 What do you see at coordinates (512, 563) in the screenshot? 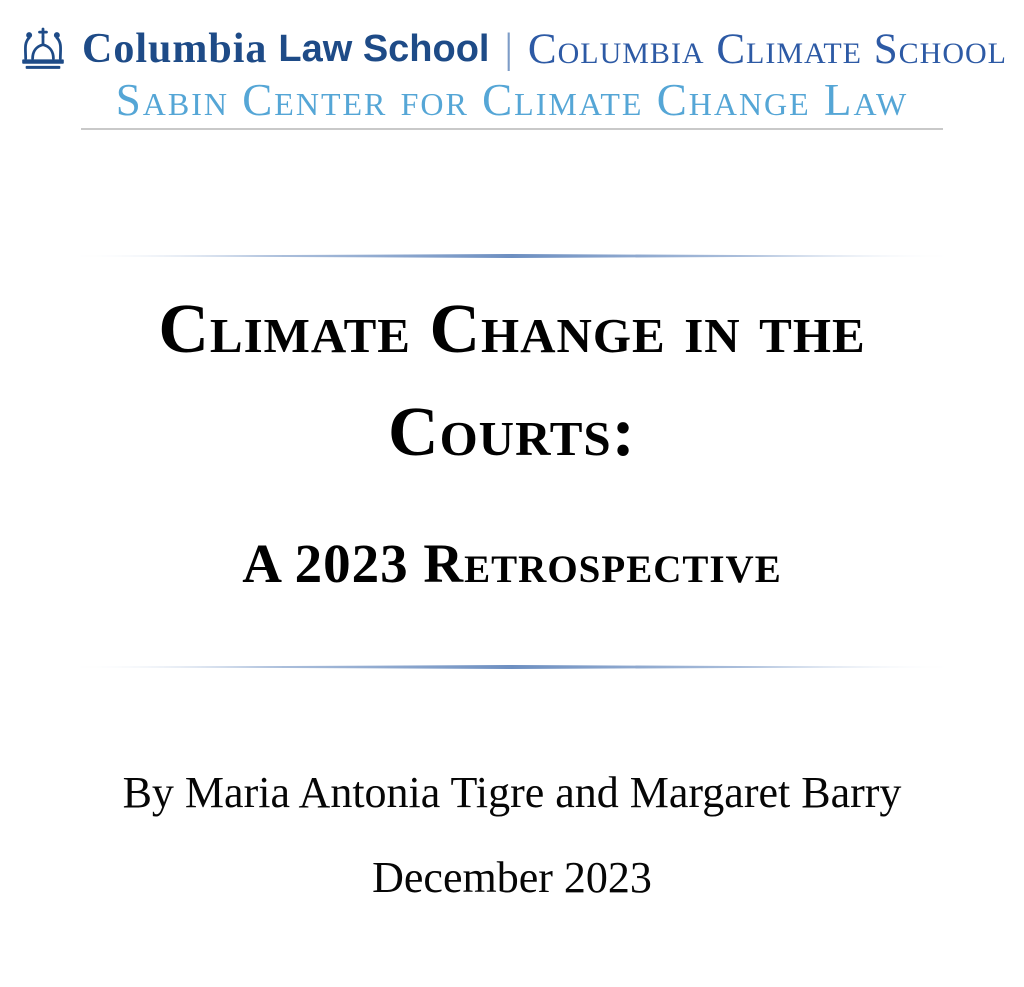
I see `title-line-3: A 2023 Retrospective` at bounding box center [512, 563].